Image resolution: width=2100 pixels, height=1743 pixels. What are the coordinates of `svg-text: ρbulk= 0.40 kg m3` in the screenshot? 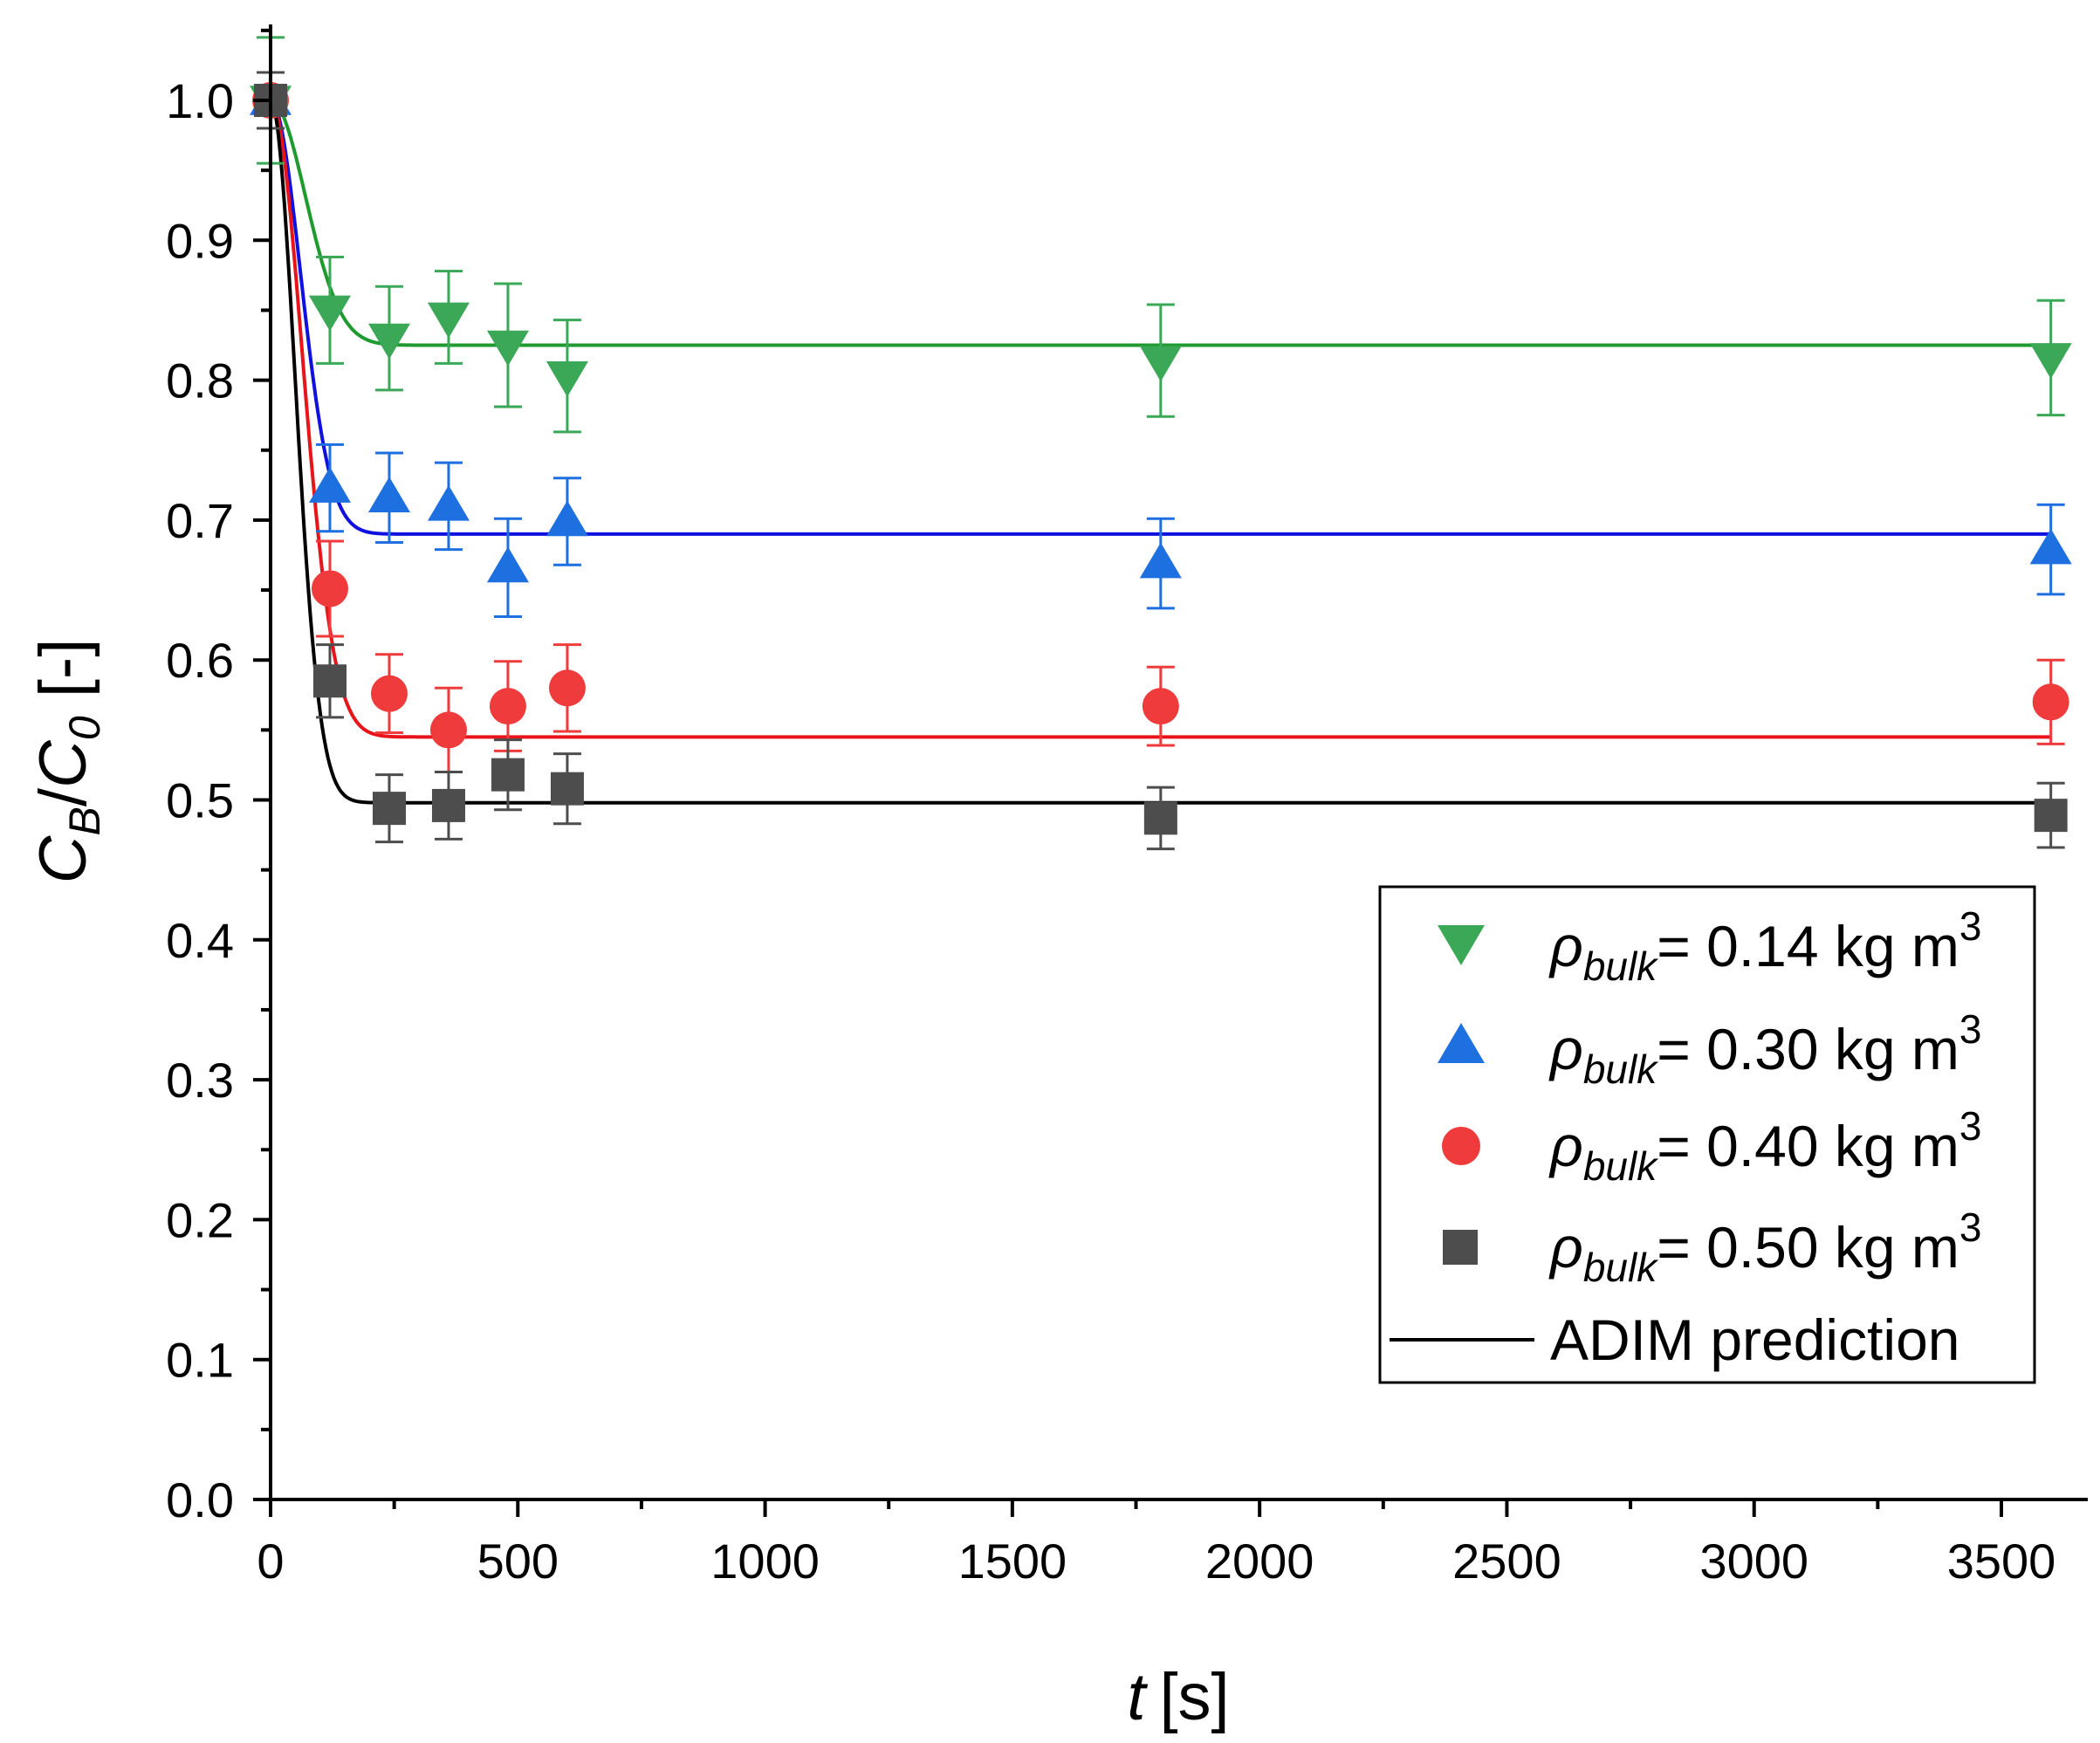 It's located at (1765, 1146).